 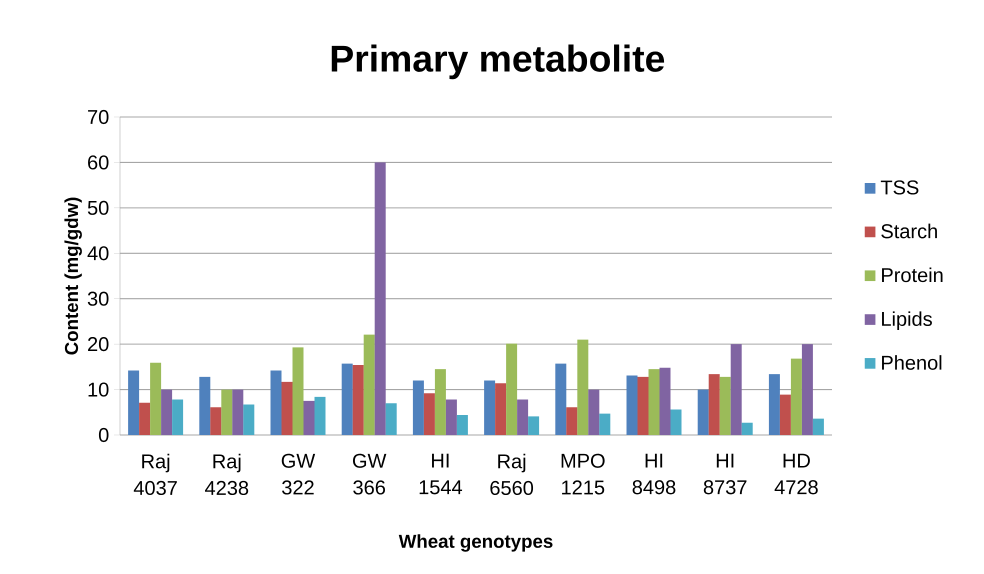 What do you see at coordinates (512, 475) in the screenshot?
I see `x-tick-label: Raj 6560` at bounding box center [512, 475].